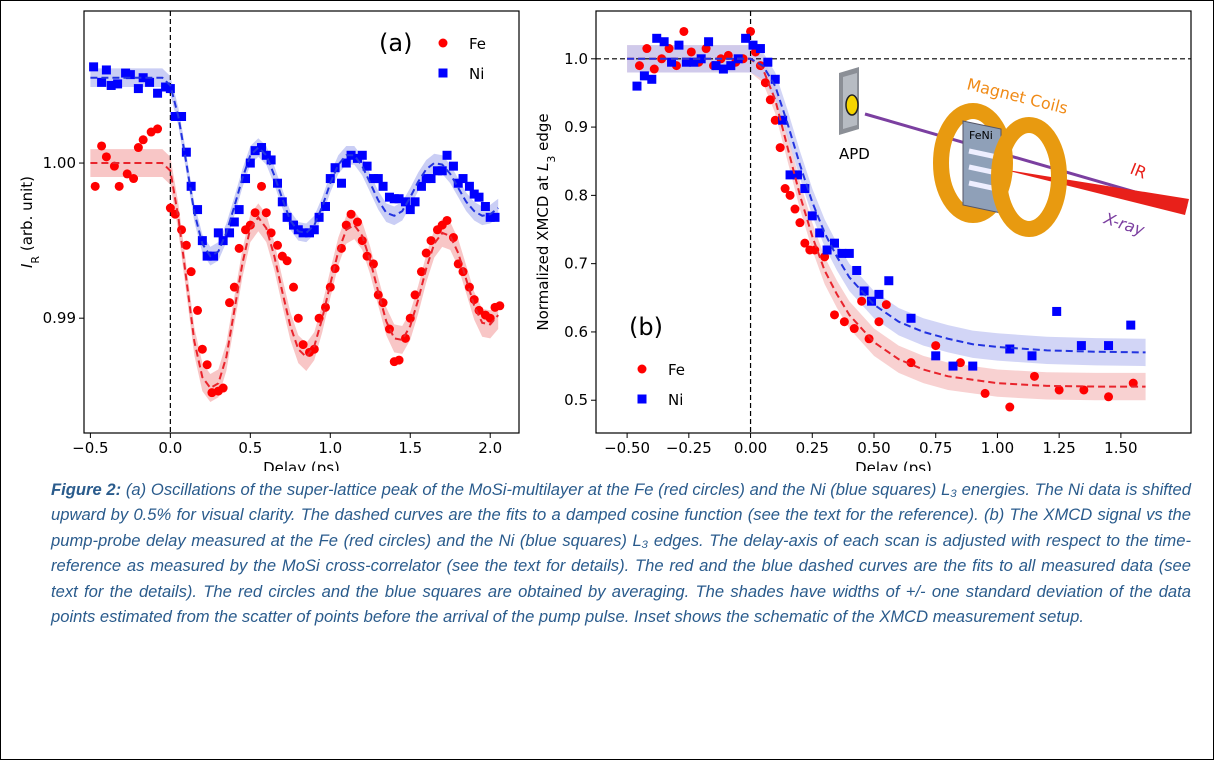  I want to click on x-tick-label: 0.5, so click(250, 448).